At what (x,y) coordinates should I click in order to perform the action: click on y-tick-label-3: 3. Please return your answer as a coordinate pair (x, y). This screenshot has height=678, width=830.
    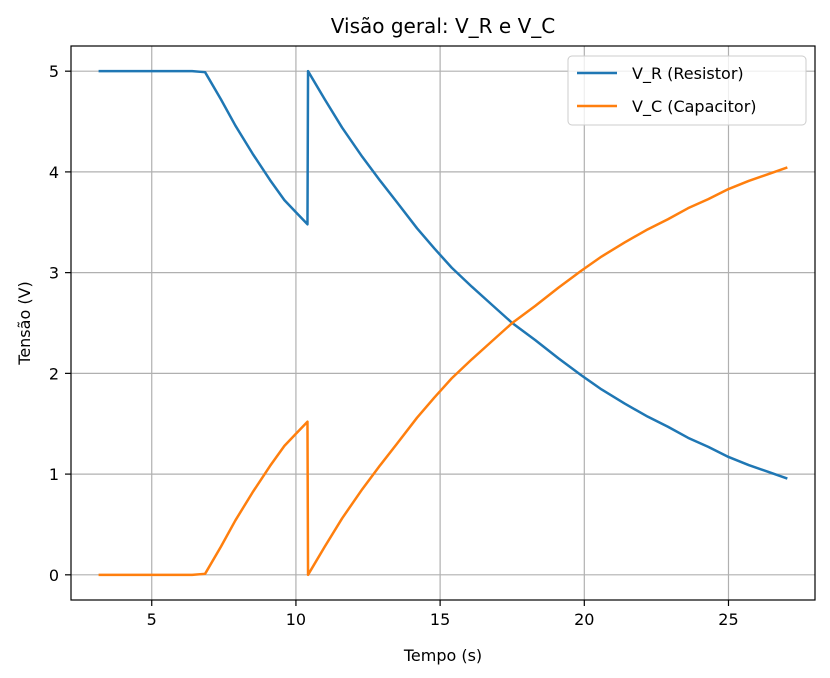
    Looking at the image, I should click on (54, 273).